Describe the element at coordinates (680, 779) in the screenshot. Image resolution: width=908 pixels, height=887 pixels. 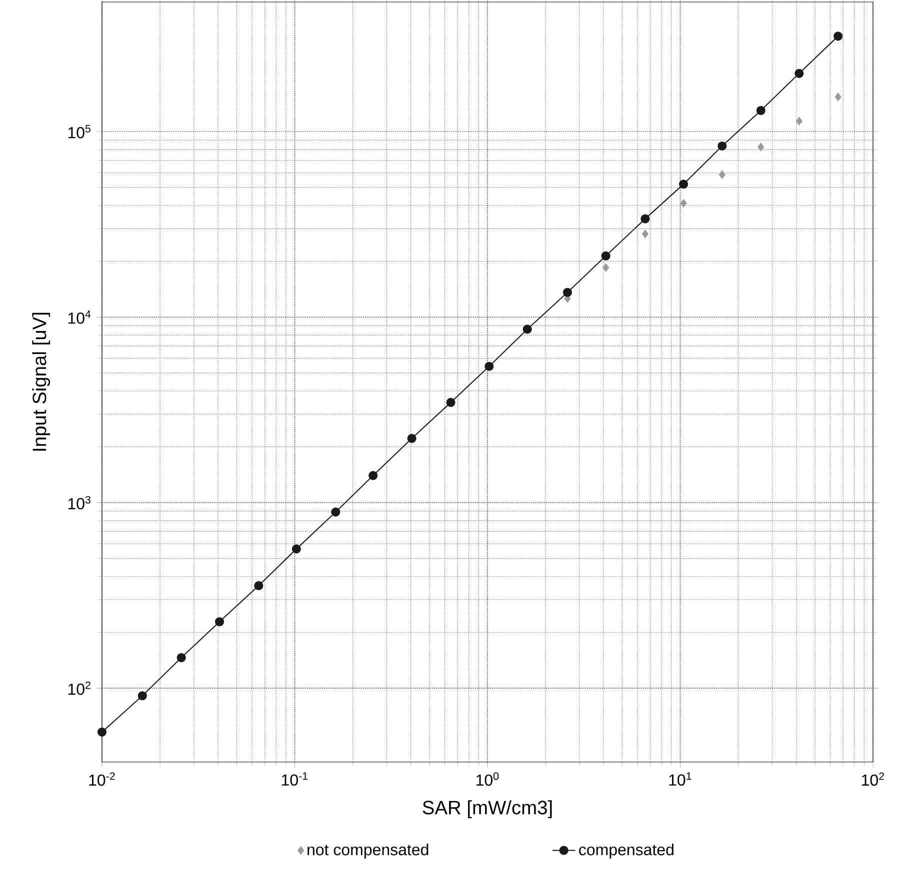
I see `x-tick-label: 10$^{1}$` at that location.